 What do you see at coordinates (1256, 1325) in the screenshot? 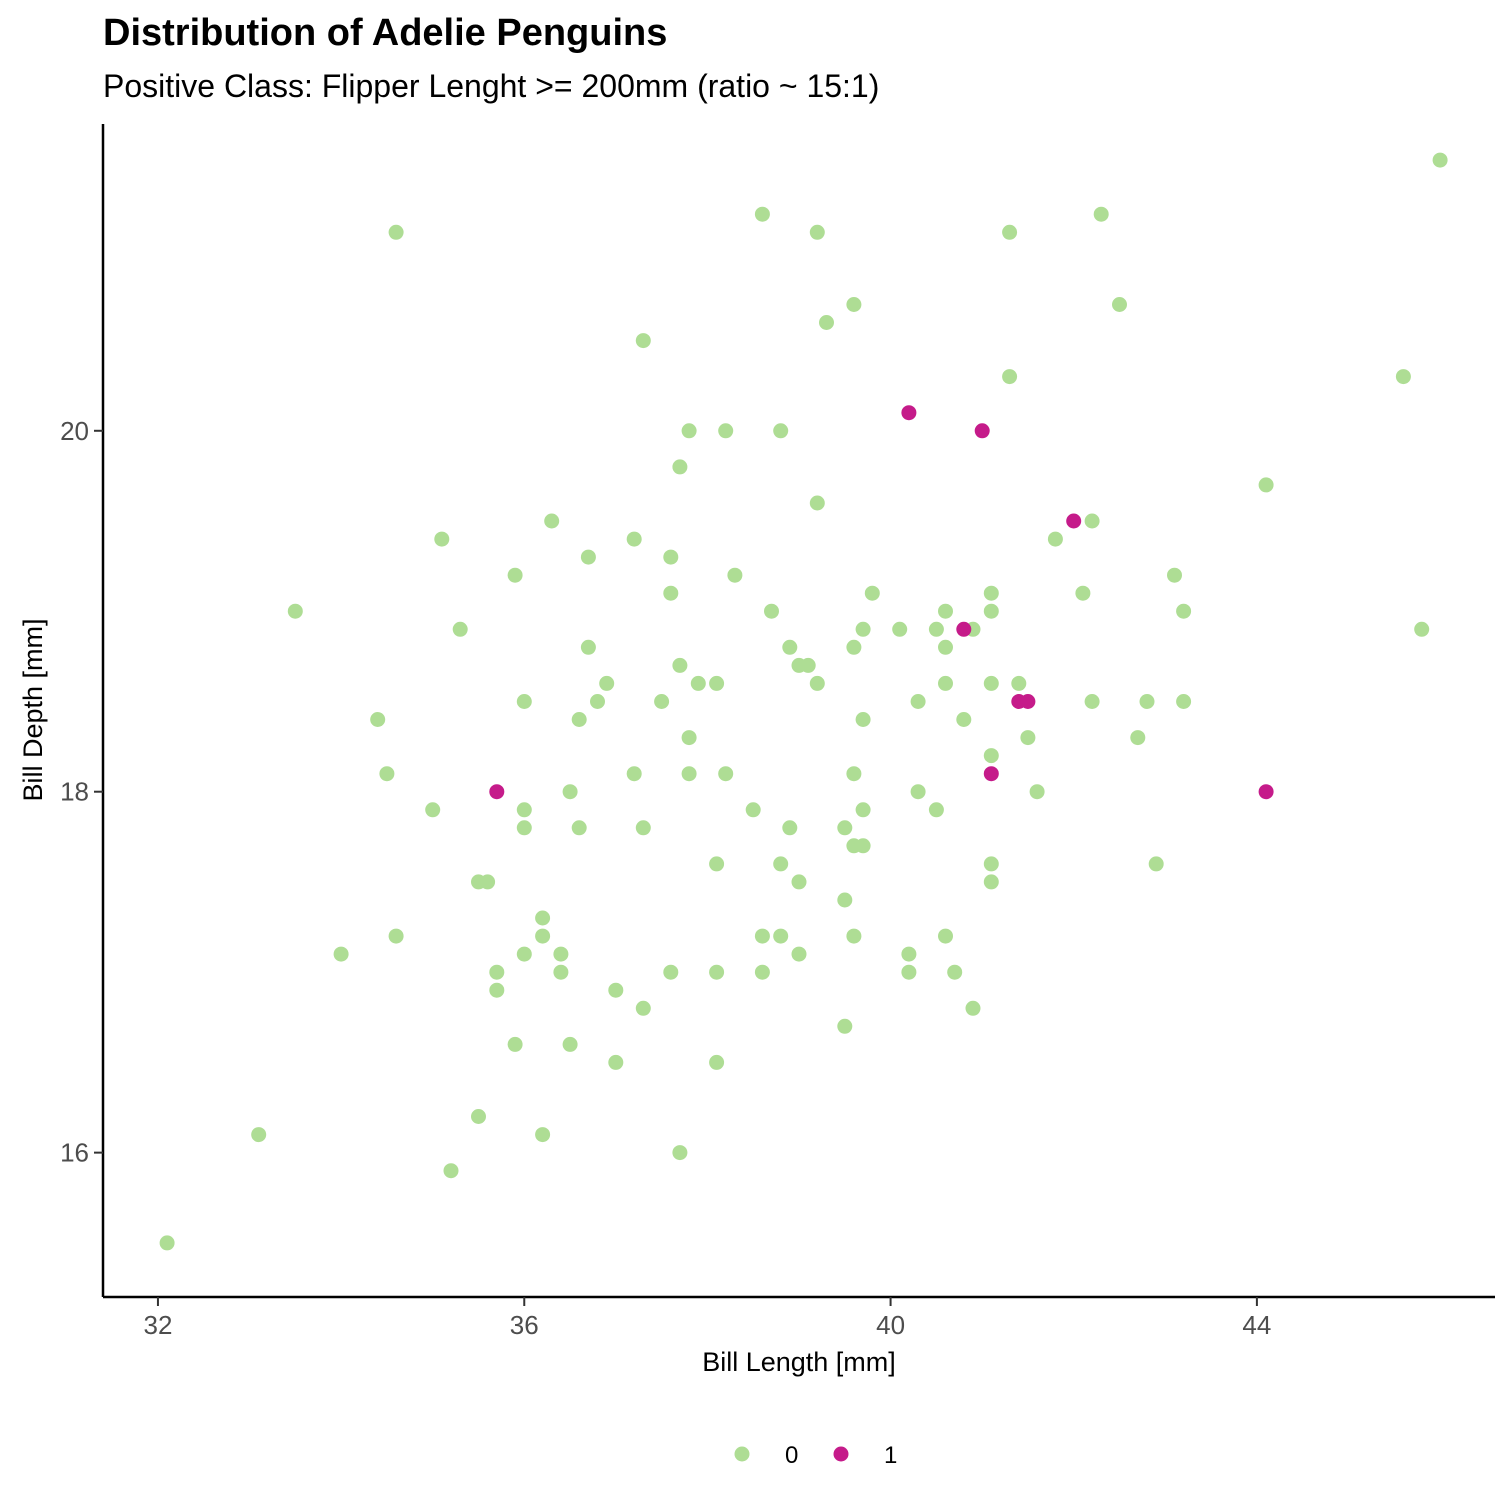
I see `x-tick-label: 44` at bounding box center [1256, 1325].